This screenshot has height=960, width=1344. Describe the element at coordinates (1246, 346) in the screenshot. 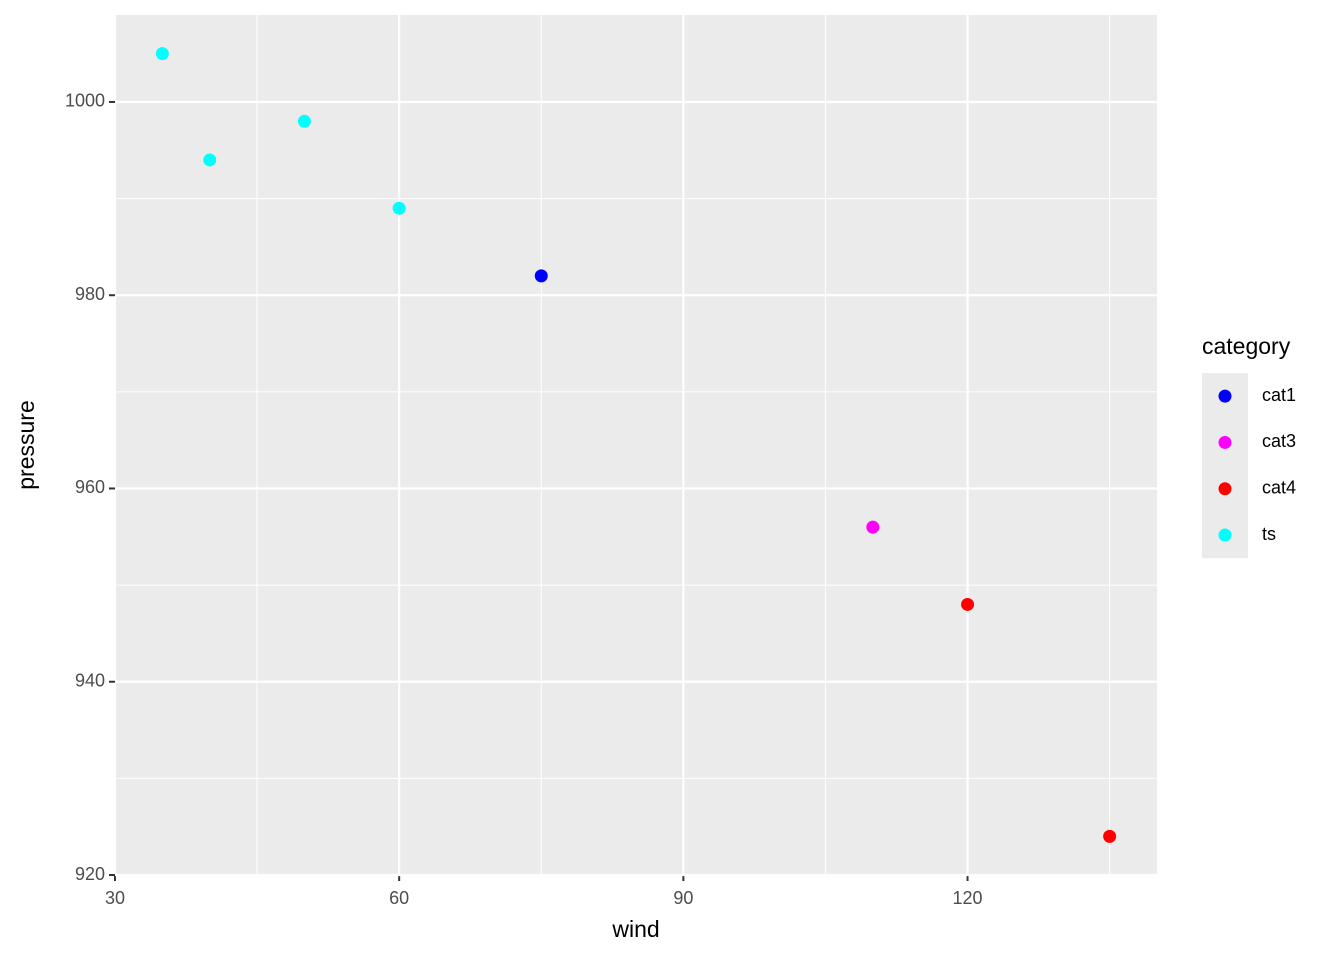

I see `legend-title: category` at that location.